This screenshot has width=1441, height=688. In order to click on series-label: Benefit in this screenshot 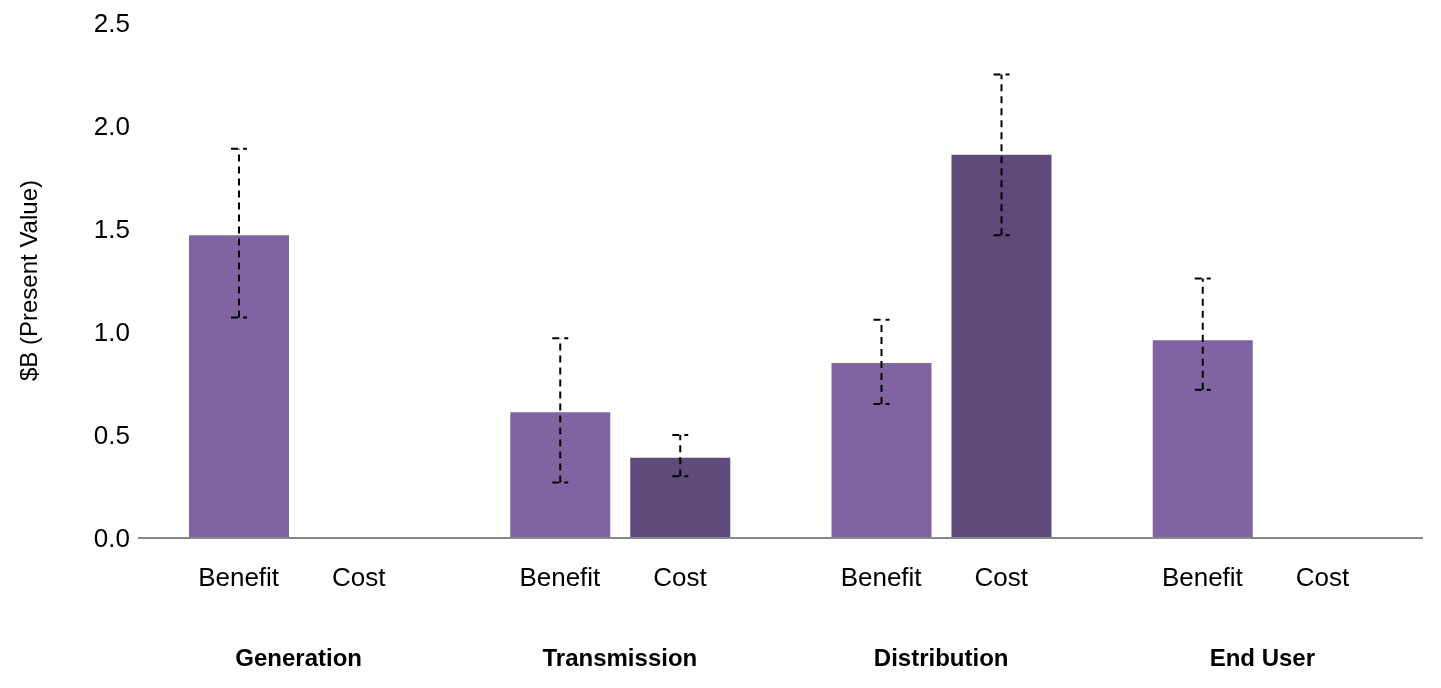, I will do `click(239, 577)`.